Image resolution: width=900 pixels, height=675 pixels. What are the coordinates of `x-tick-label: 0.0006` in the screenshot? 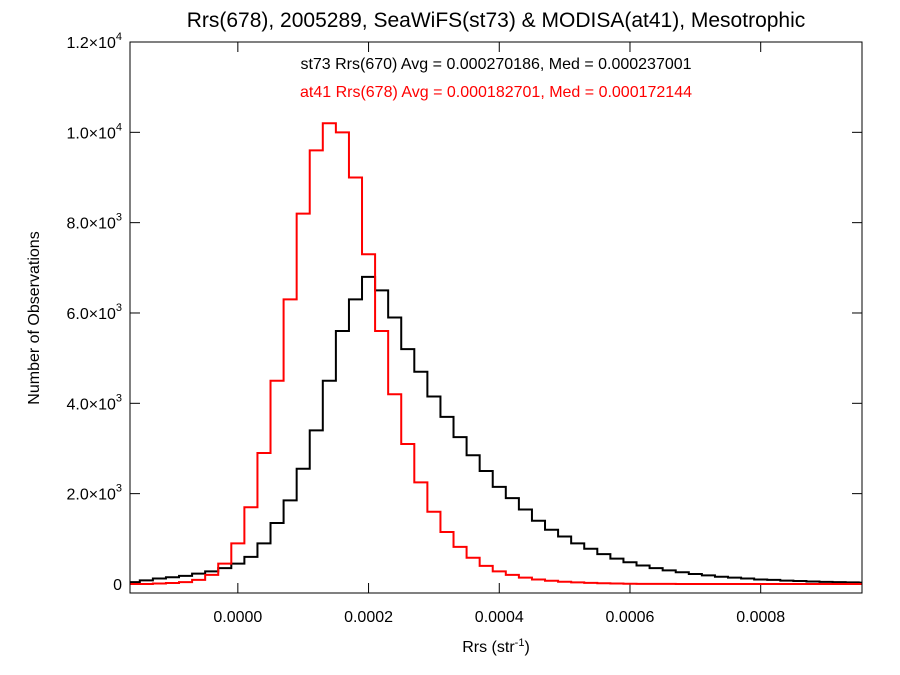 It's located at (630, 617).